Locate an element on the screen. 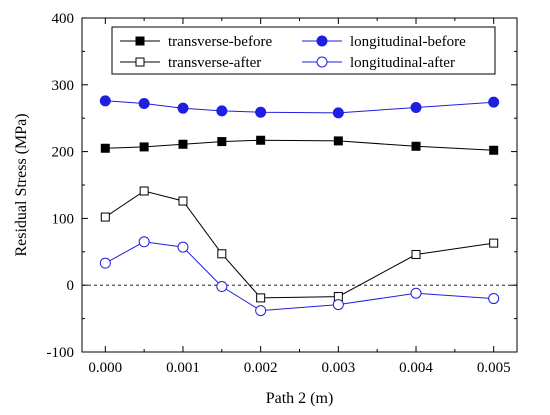 Image resolution: width=550 pixels, height=415 pixels. y-tick-label: 100 is located at coordinates (63, 219).